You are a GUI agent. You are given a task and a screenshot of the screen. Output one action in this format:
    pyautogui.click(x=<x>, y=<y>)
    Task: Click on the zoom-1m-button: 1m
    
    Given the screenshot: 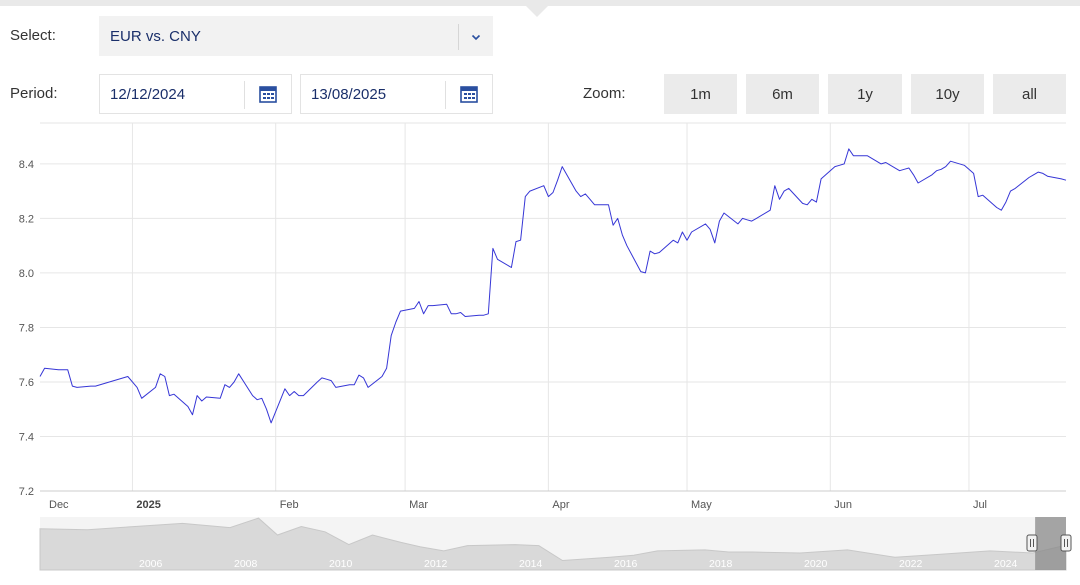 What is the action you would take?
    pyautogui.click(x=700, y=94)
    